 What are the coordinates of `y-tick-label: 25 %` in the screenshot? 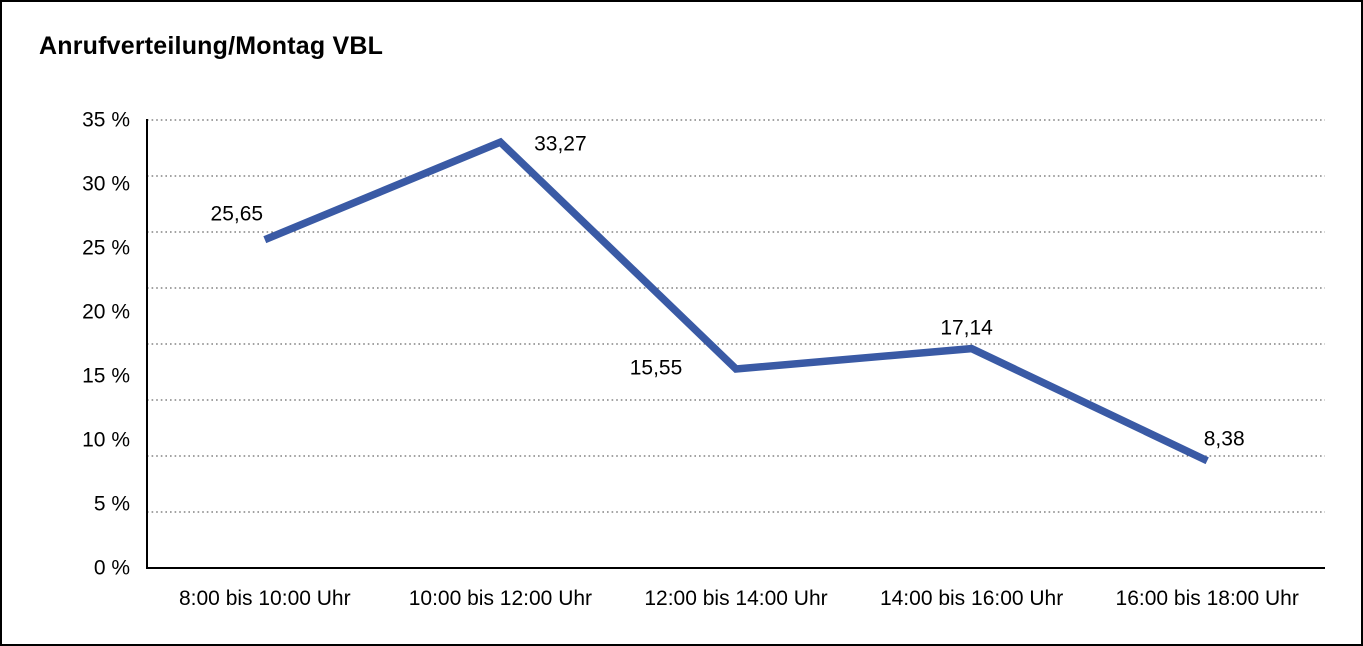 It's located at (106, 248).